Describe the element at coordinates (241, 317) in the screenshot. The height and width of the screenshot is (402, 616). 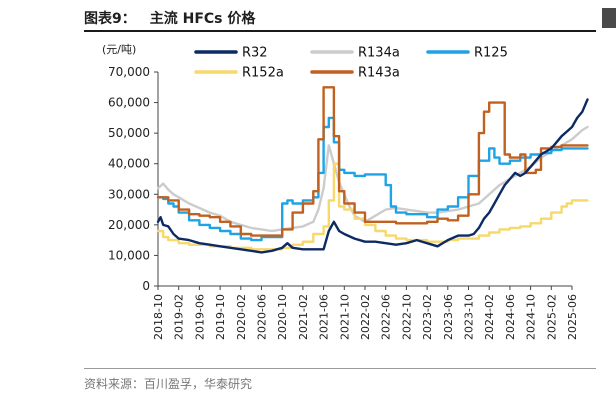
I see `x-tick-label: 2020-02` at that location.